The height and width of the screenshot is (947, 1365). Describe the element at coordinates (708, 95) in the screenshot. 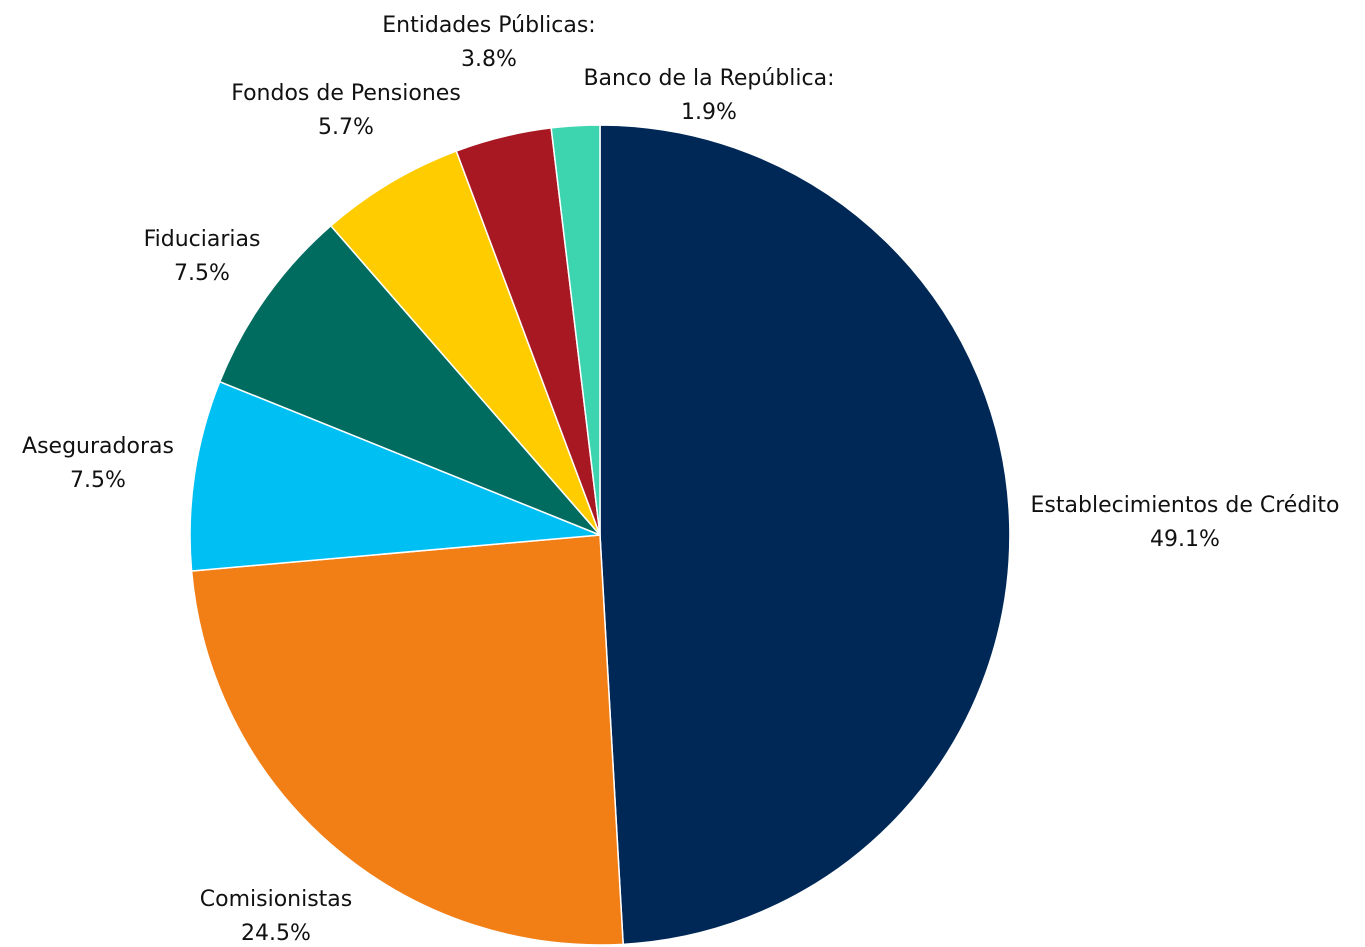

I see `slice-label-banco-de-la-republica: Banco de la República: 1.9%` at that location.